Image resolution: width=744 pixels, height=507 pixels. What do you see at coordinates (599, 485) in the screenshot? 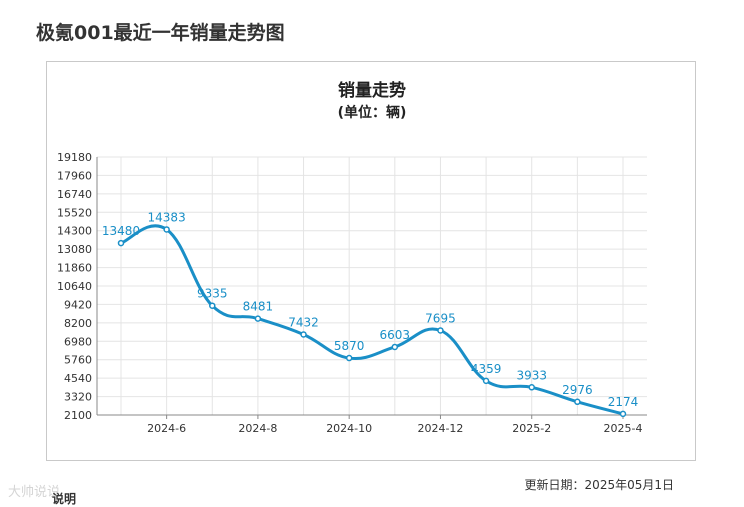
I see `update-date: 更新日期：2025年05月1日` at bounding box center [599, 485].